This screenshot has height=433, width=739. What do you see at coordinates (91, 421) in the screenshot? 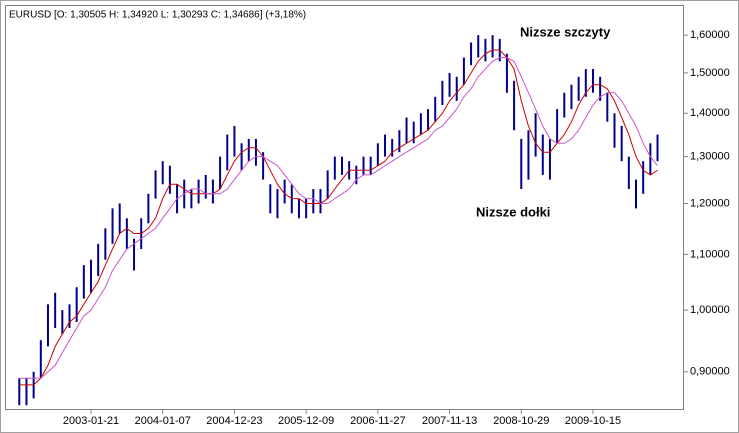
I see `x-tick-label: 2003-01-21` at bounding box center [91, 421].